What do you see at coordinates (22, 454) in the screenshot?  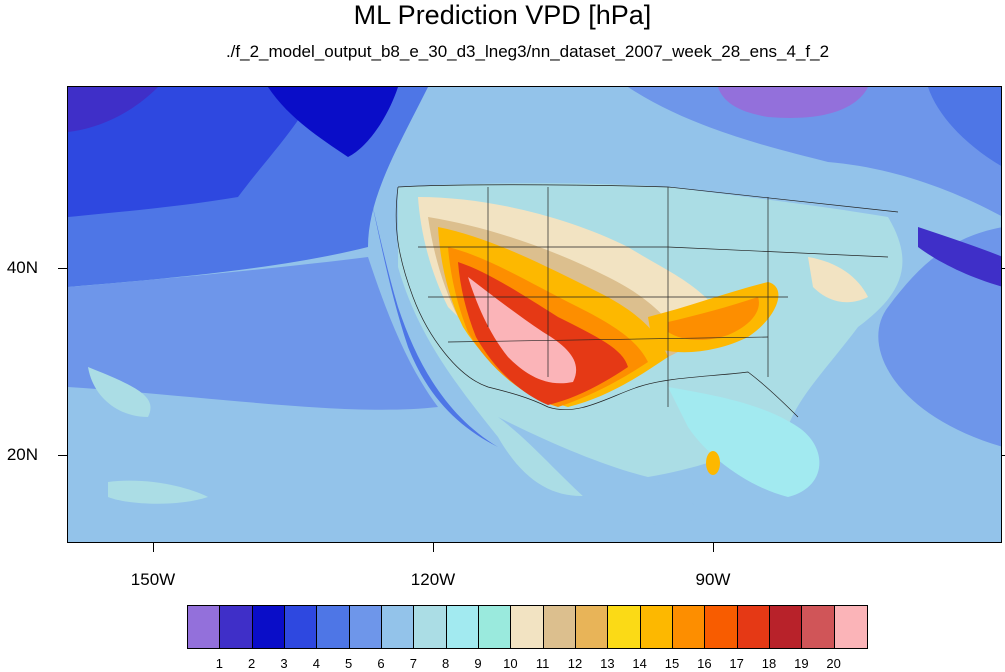 I see `lat-label-20n: 20N` at bounding box center [22, 454].